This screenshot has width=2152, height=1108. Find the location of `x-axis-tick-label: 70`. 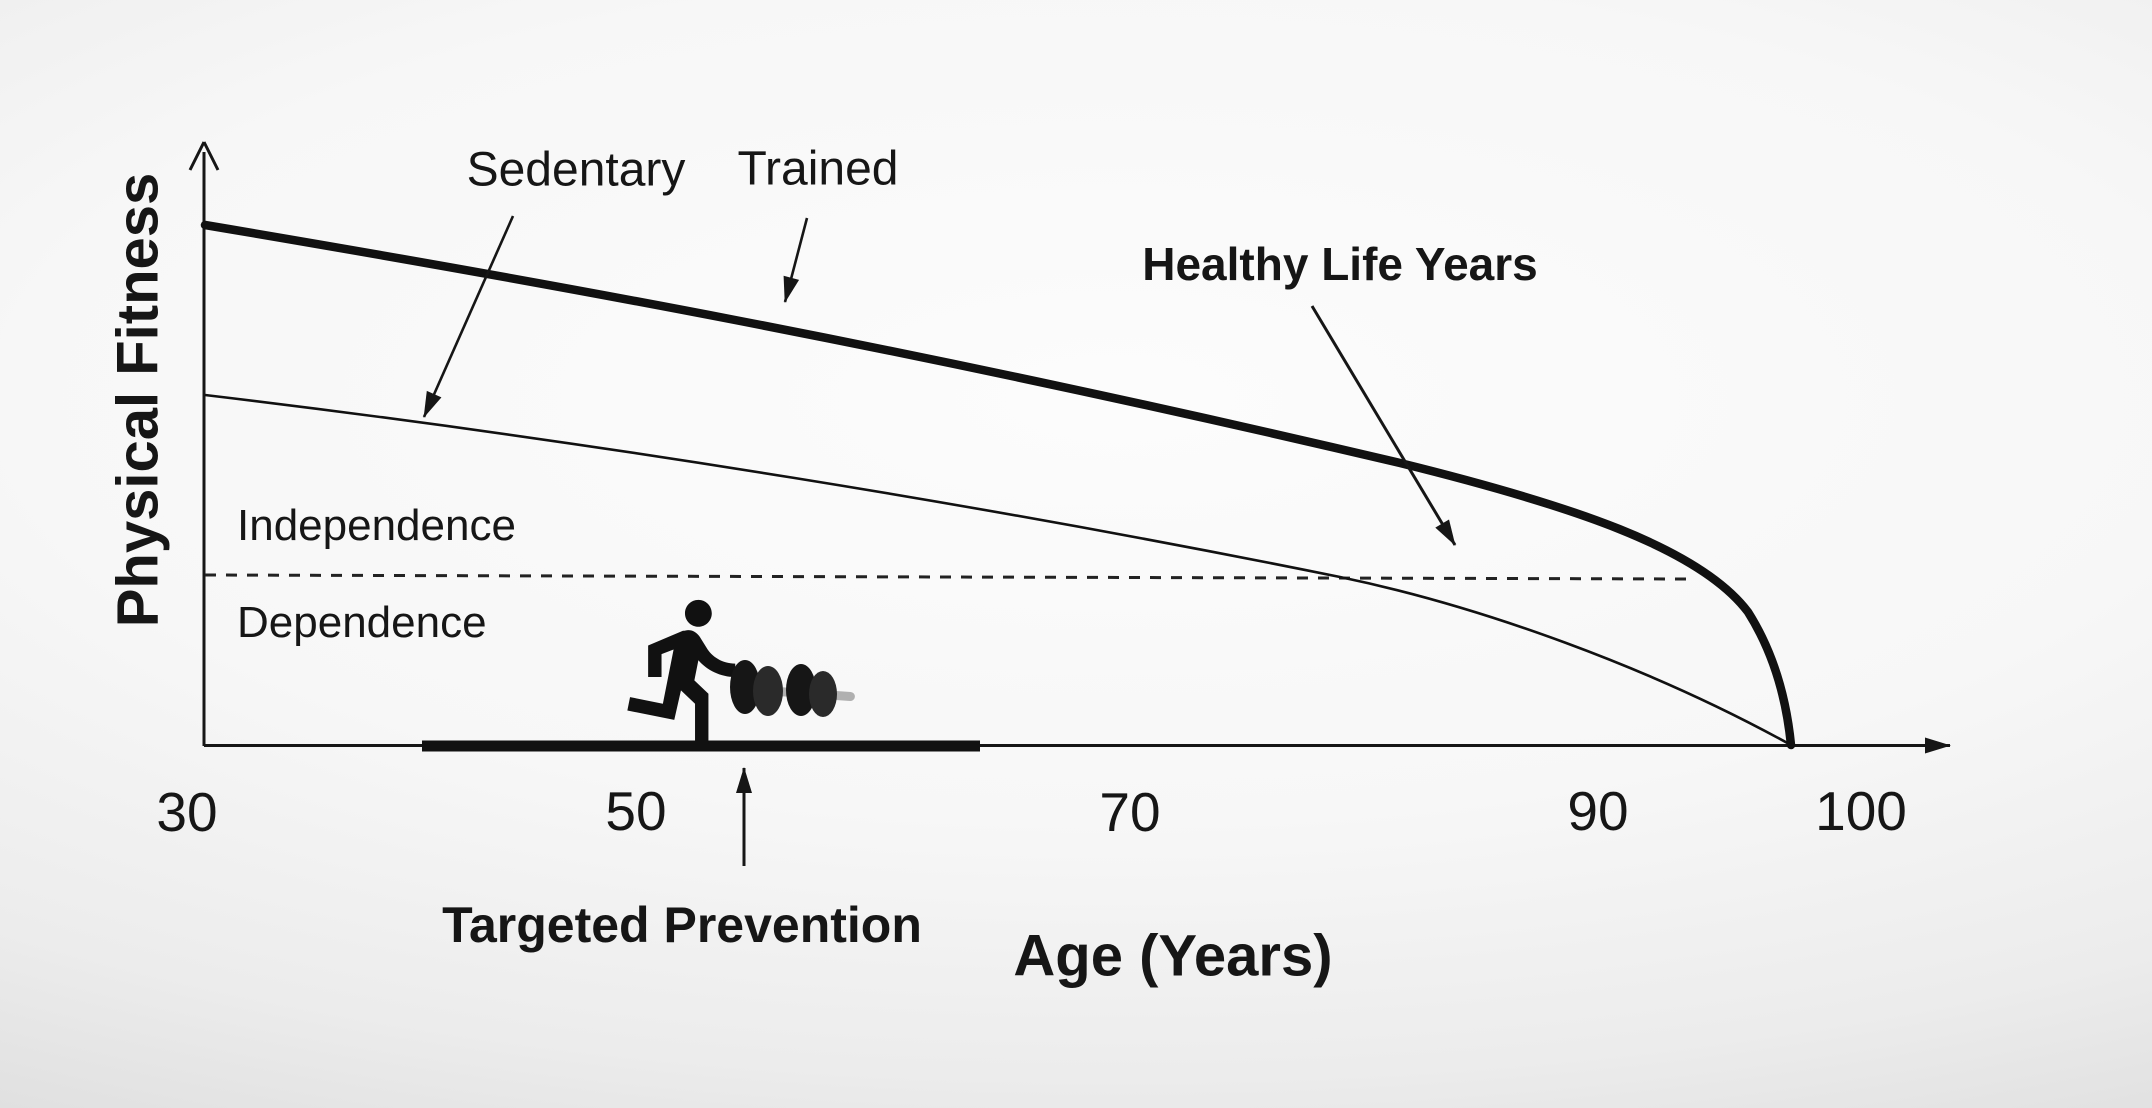

x-axis-tick-label: 70 is located at coordinates (1130, 812).